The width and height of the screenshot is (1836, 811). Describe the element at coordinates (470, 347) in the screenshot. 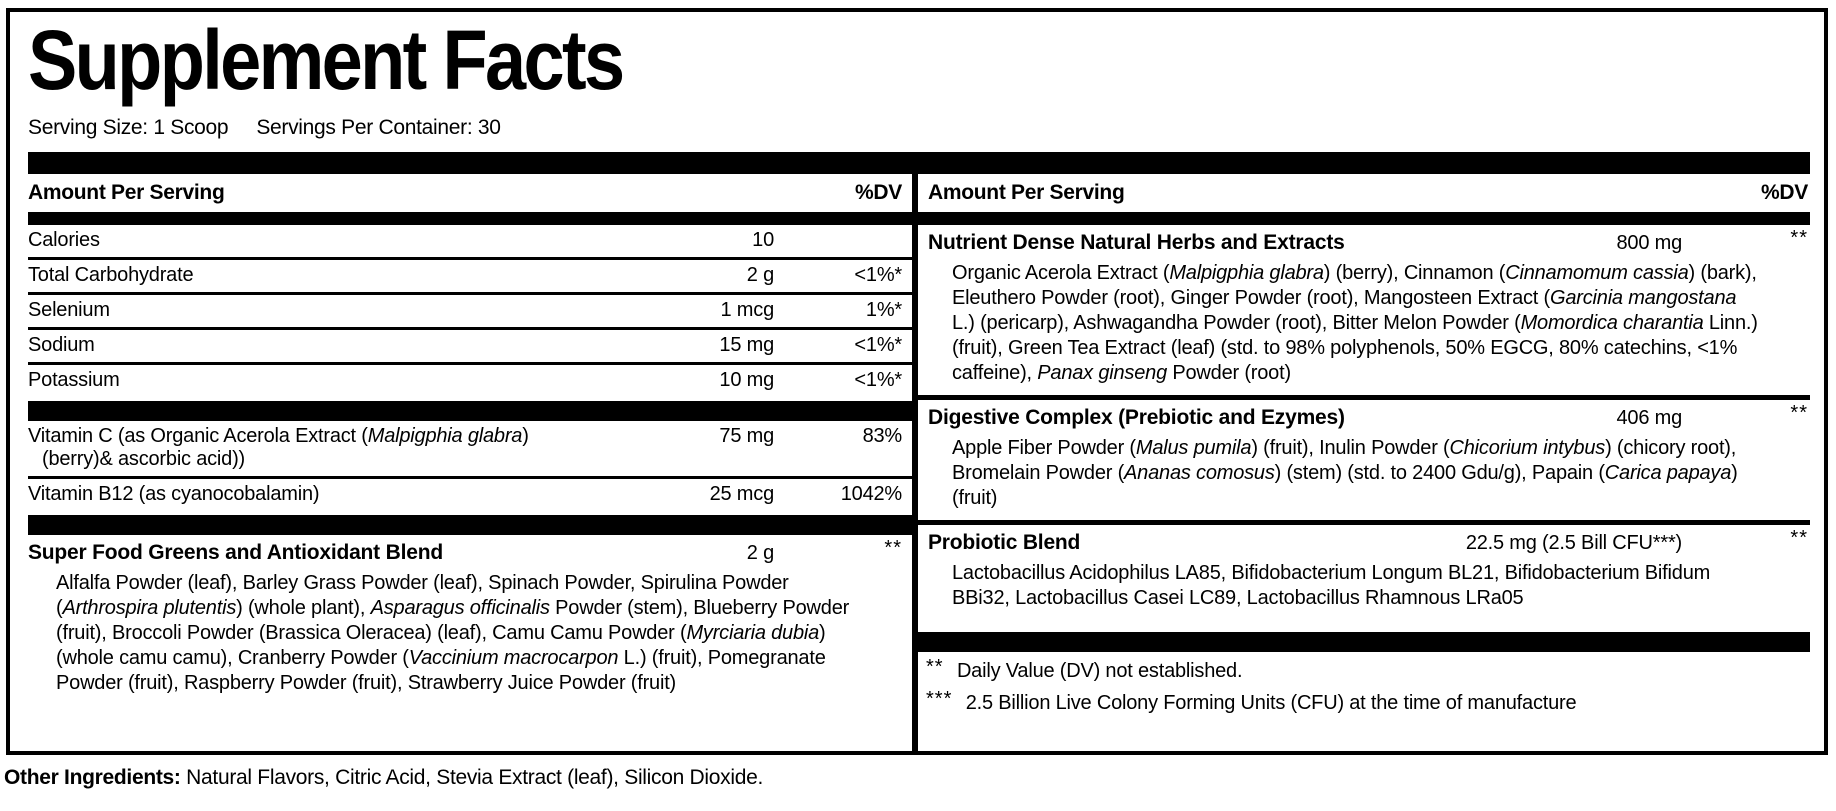

I see `nutrient-row-sodium: Sodium 15 mg <1%*` at that location.